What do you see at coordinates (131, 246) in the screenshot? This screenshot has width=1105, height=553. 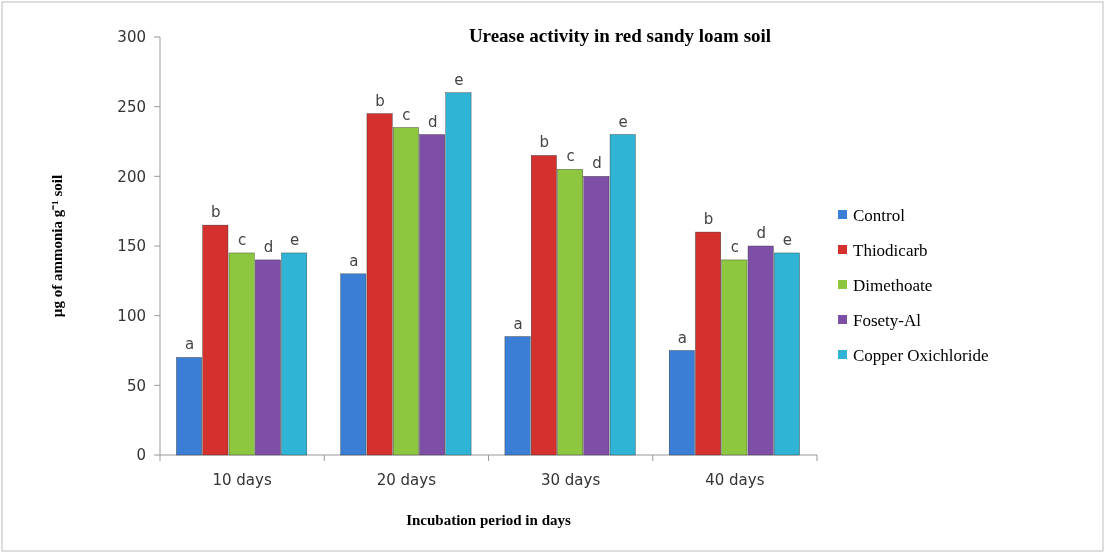 I see `y-tick-label: 150` at bounding box center [131, 246].